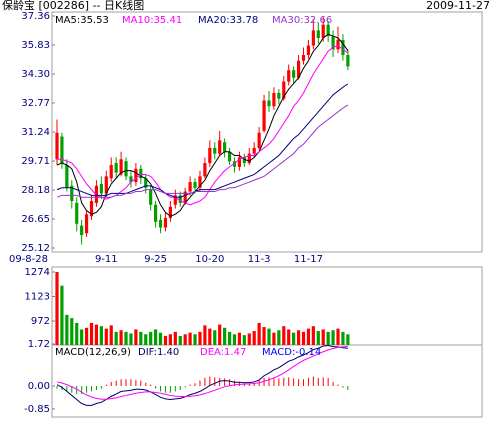 The image size is (500, 425). Describe the element at coordinates (291, 352) in the screenshot. I see `legend-entry: MACD:-0.14` at that location.